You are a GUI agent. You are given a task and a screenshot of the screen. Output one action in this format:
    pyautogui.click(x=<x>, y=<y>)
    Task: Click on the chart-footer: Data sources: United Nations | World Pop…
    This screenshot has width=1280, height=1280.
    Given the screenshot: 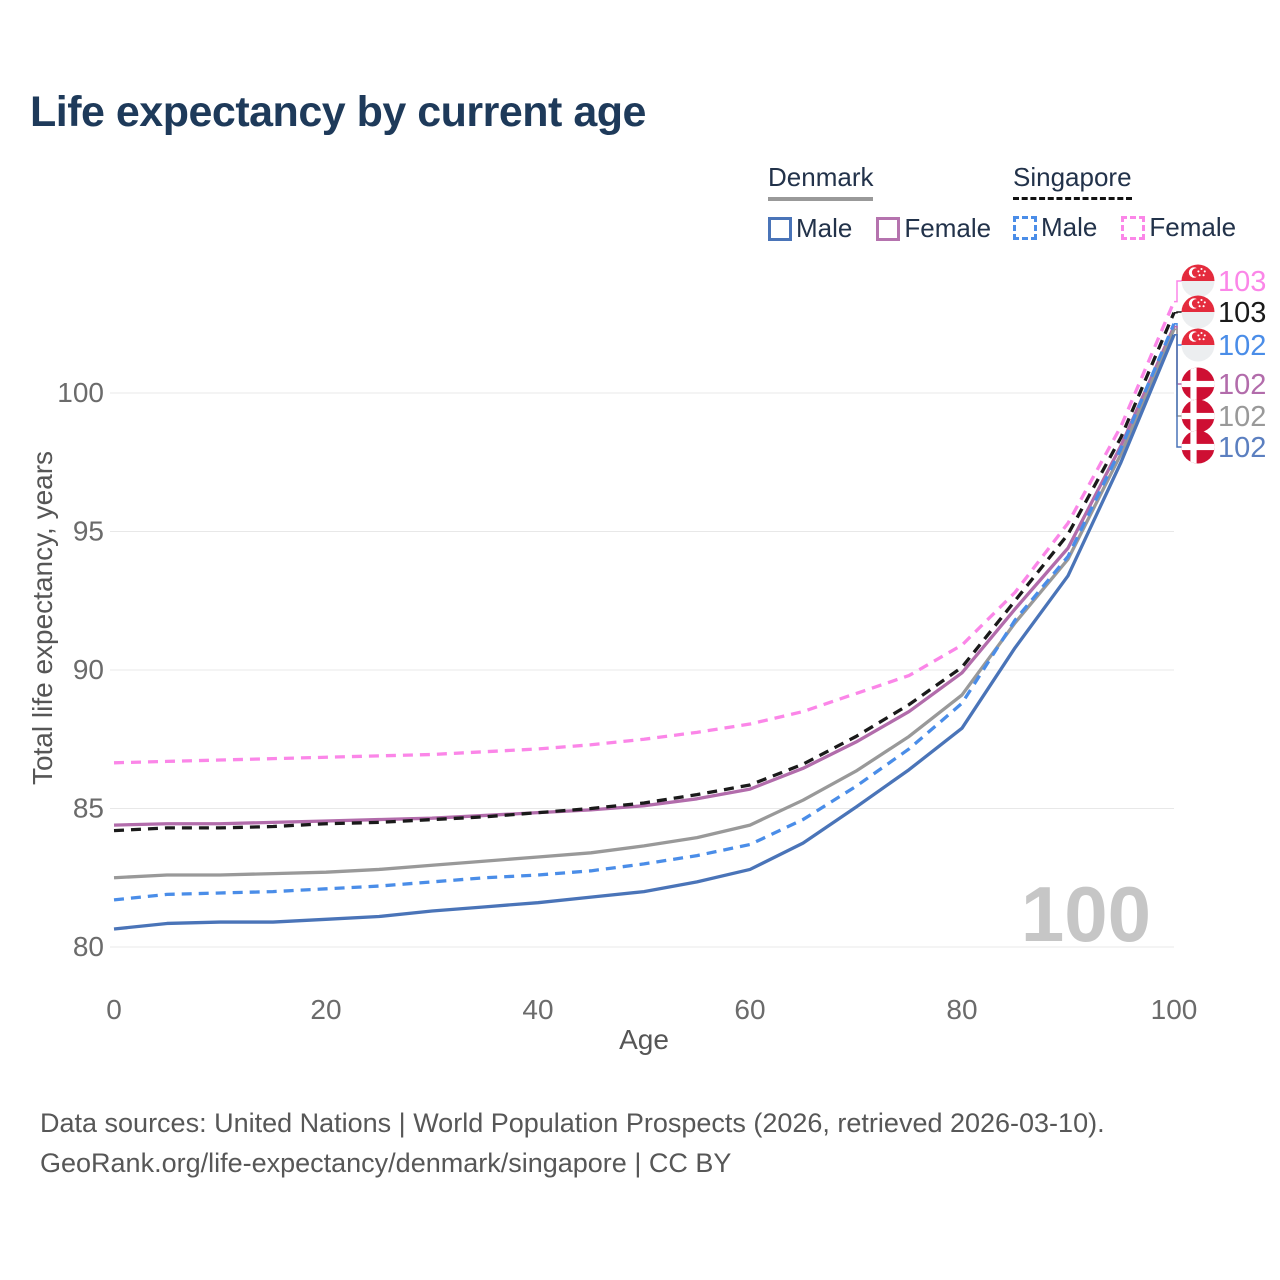 What is the action you would take?
    pyautogui.click(x=572, y=1143)
    